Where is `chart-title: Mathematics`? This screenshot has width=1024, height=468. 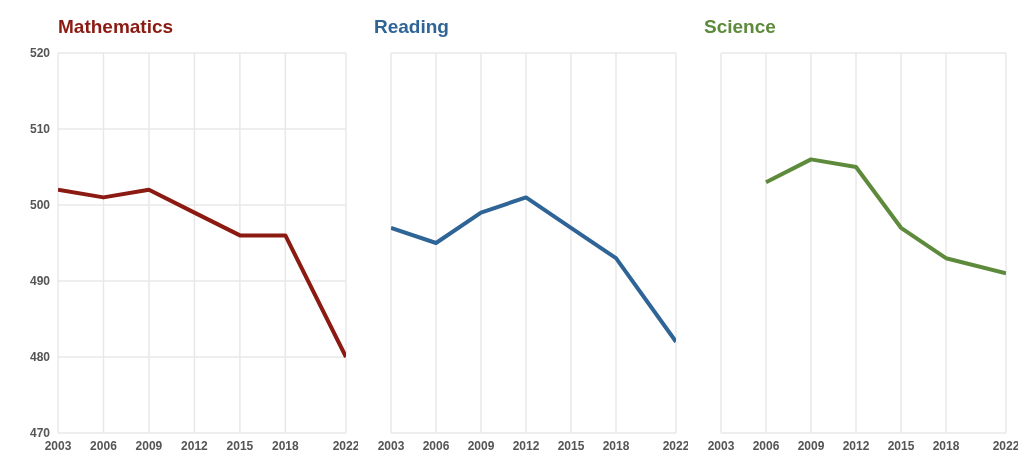
chart-title: Mathematics is located at coordinates (116, 27).